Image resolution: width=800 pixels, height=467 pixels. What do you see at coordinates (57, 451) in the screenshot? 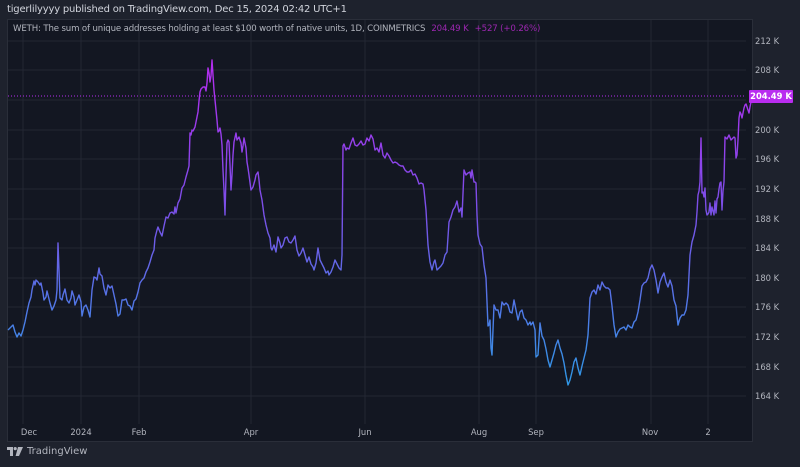
I see `brand-name: TradingView` at bounding box center [57, 451].